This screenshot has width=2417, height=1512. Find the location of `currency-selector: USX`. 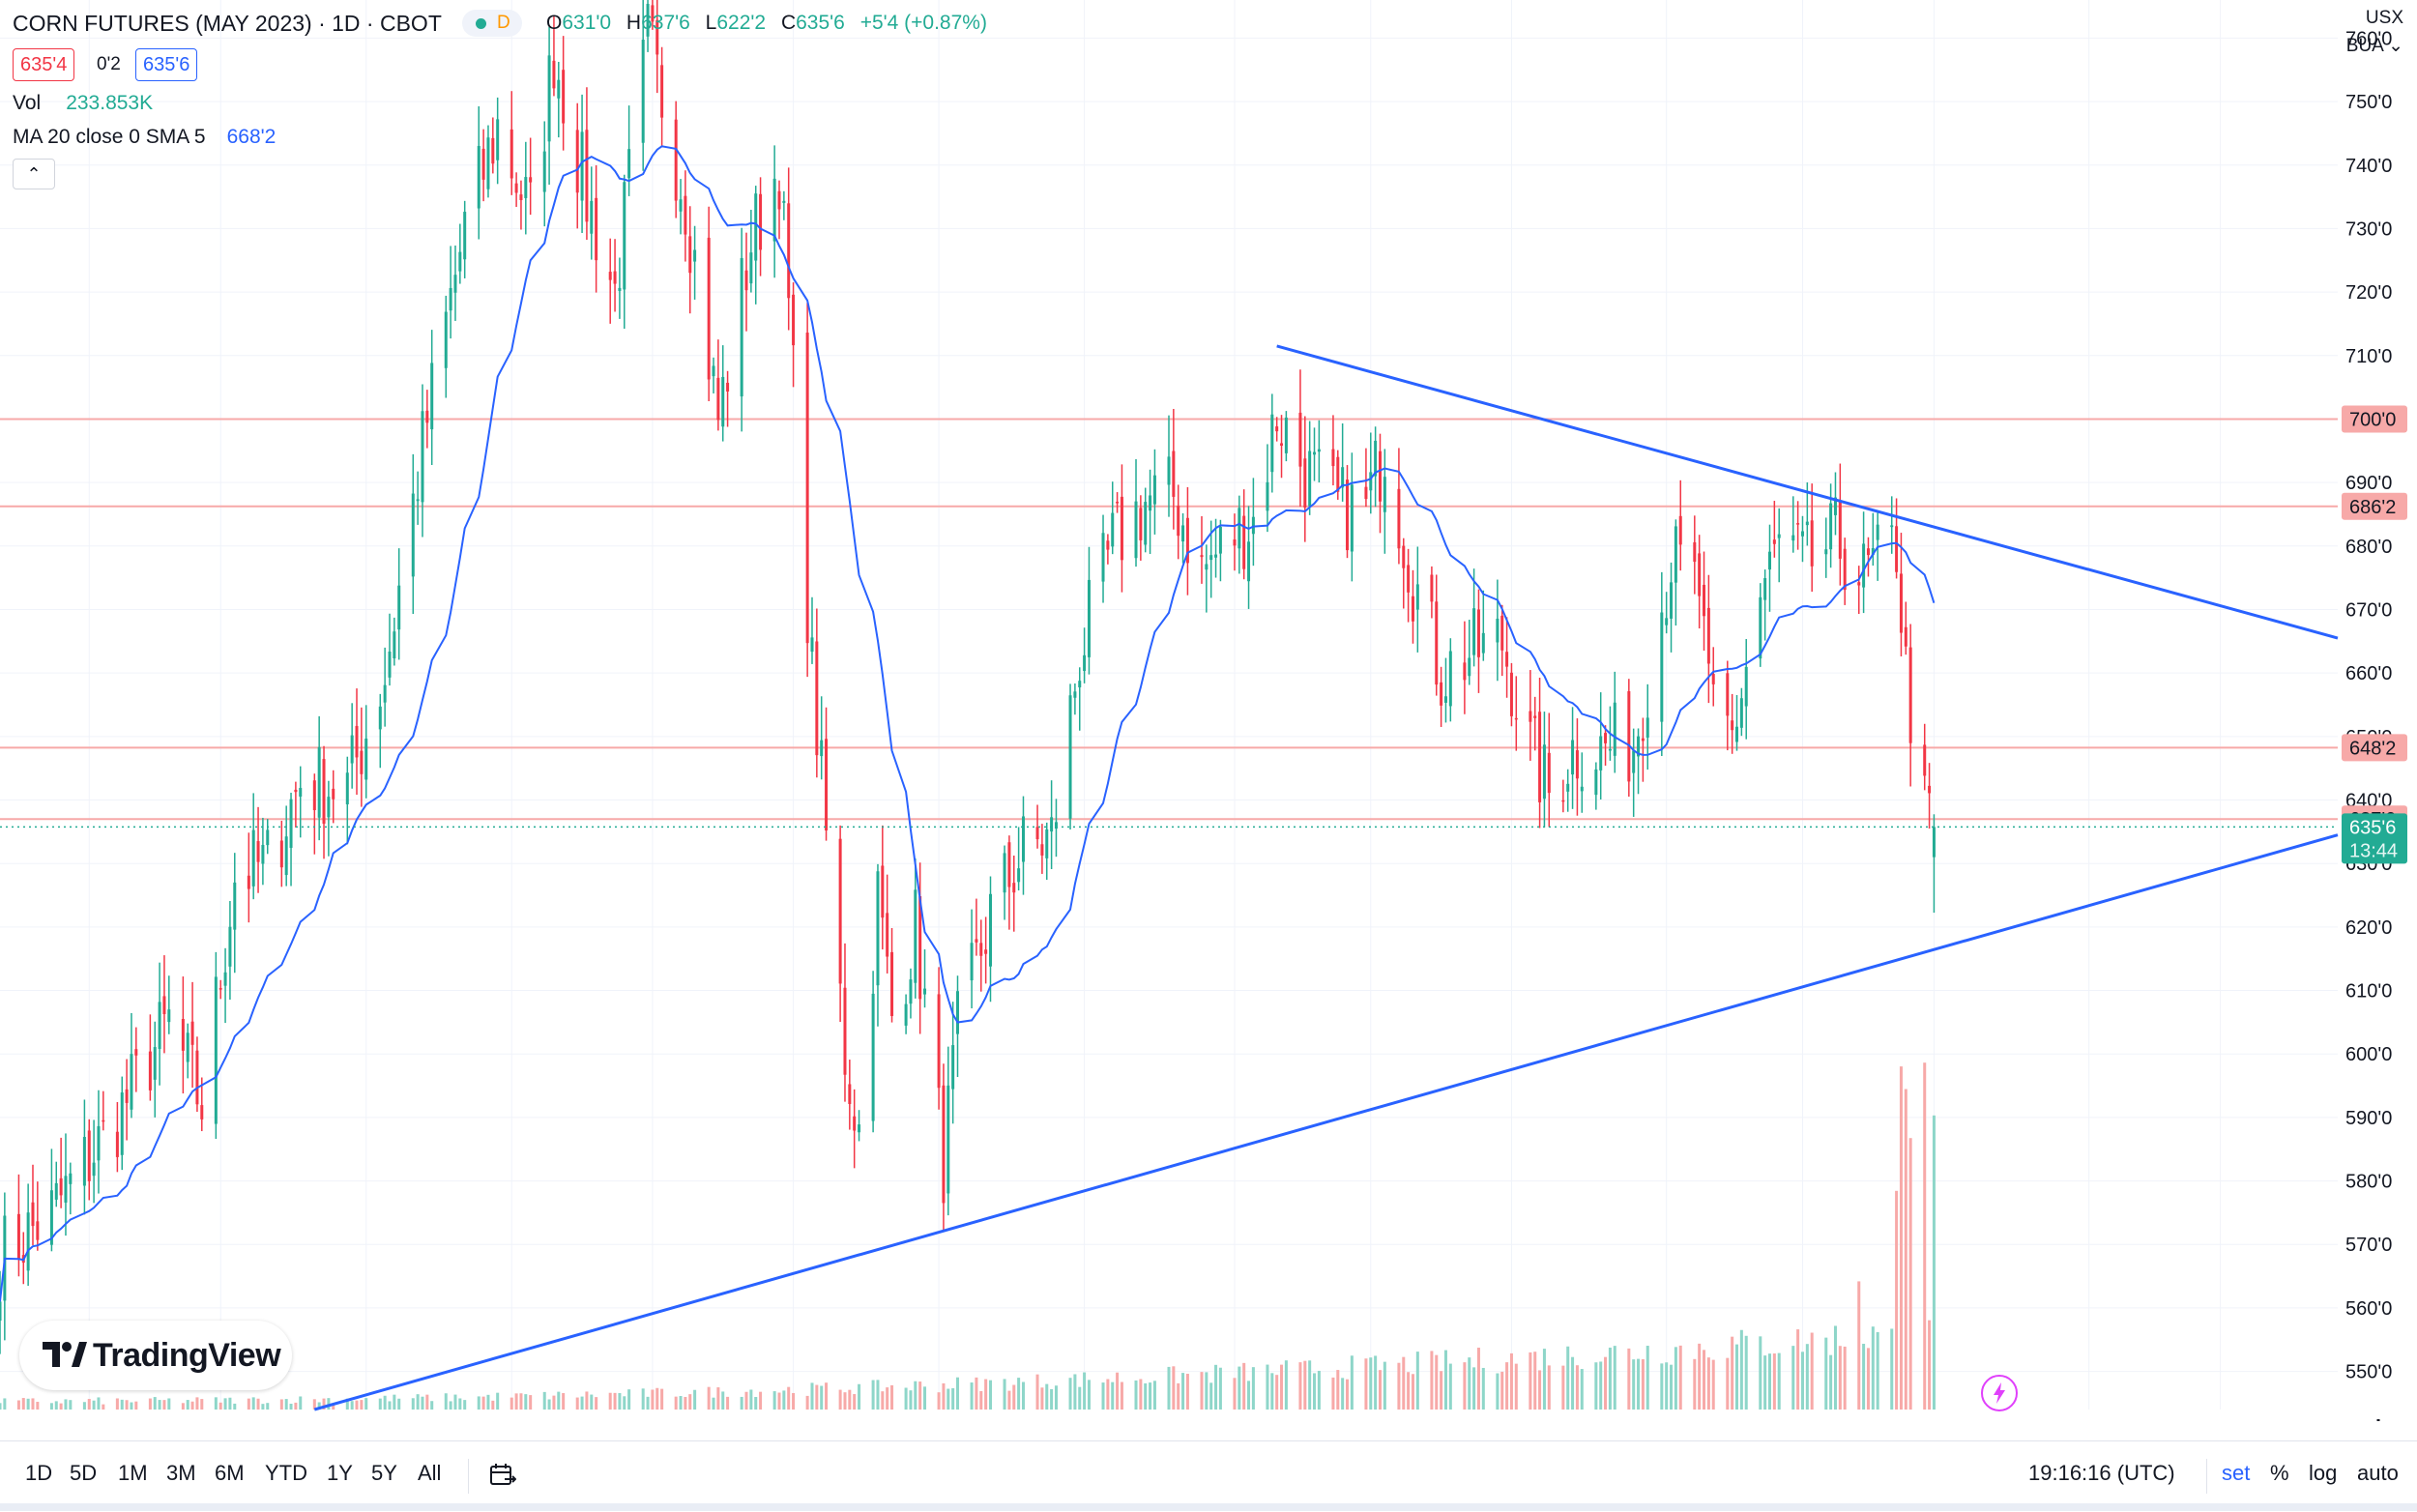

currency-selector: USX is located at coordinates (2384, 18).